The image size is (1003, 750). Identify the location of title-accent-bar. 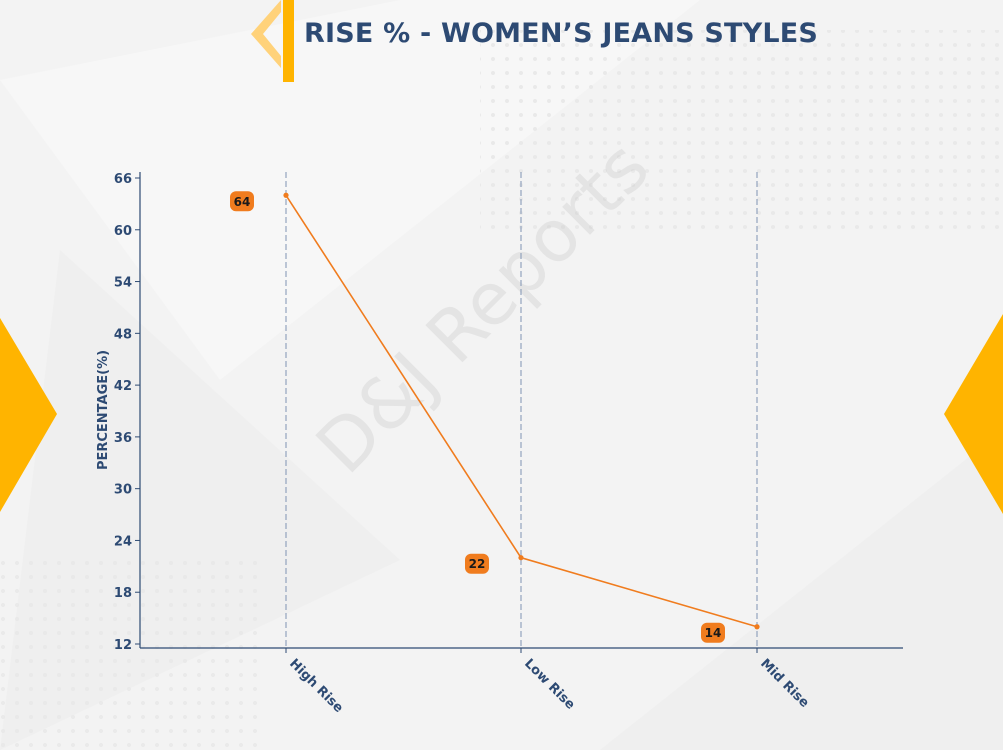
(288, 41).